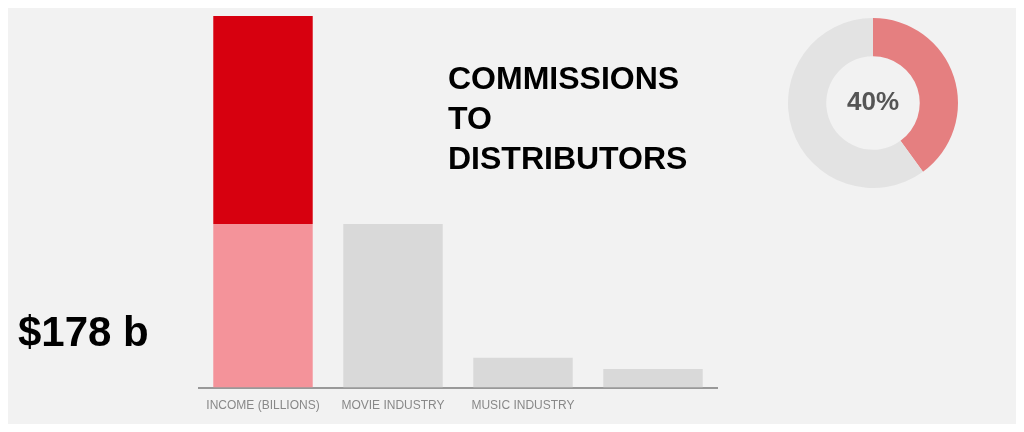  What do you see at coordinates (568, 118) in the screenshot?
I see `text: COMMISSIONS TO DISTRIBUTORS` at bounding box center [568, 118].